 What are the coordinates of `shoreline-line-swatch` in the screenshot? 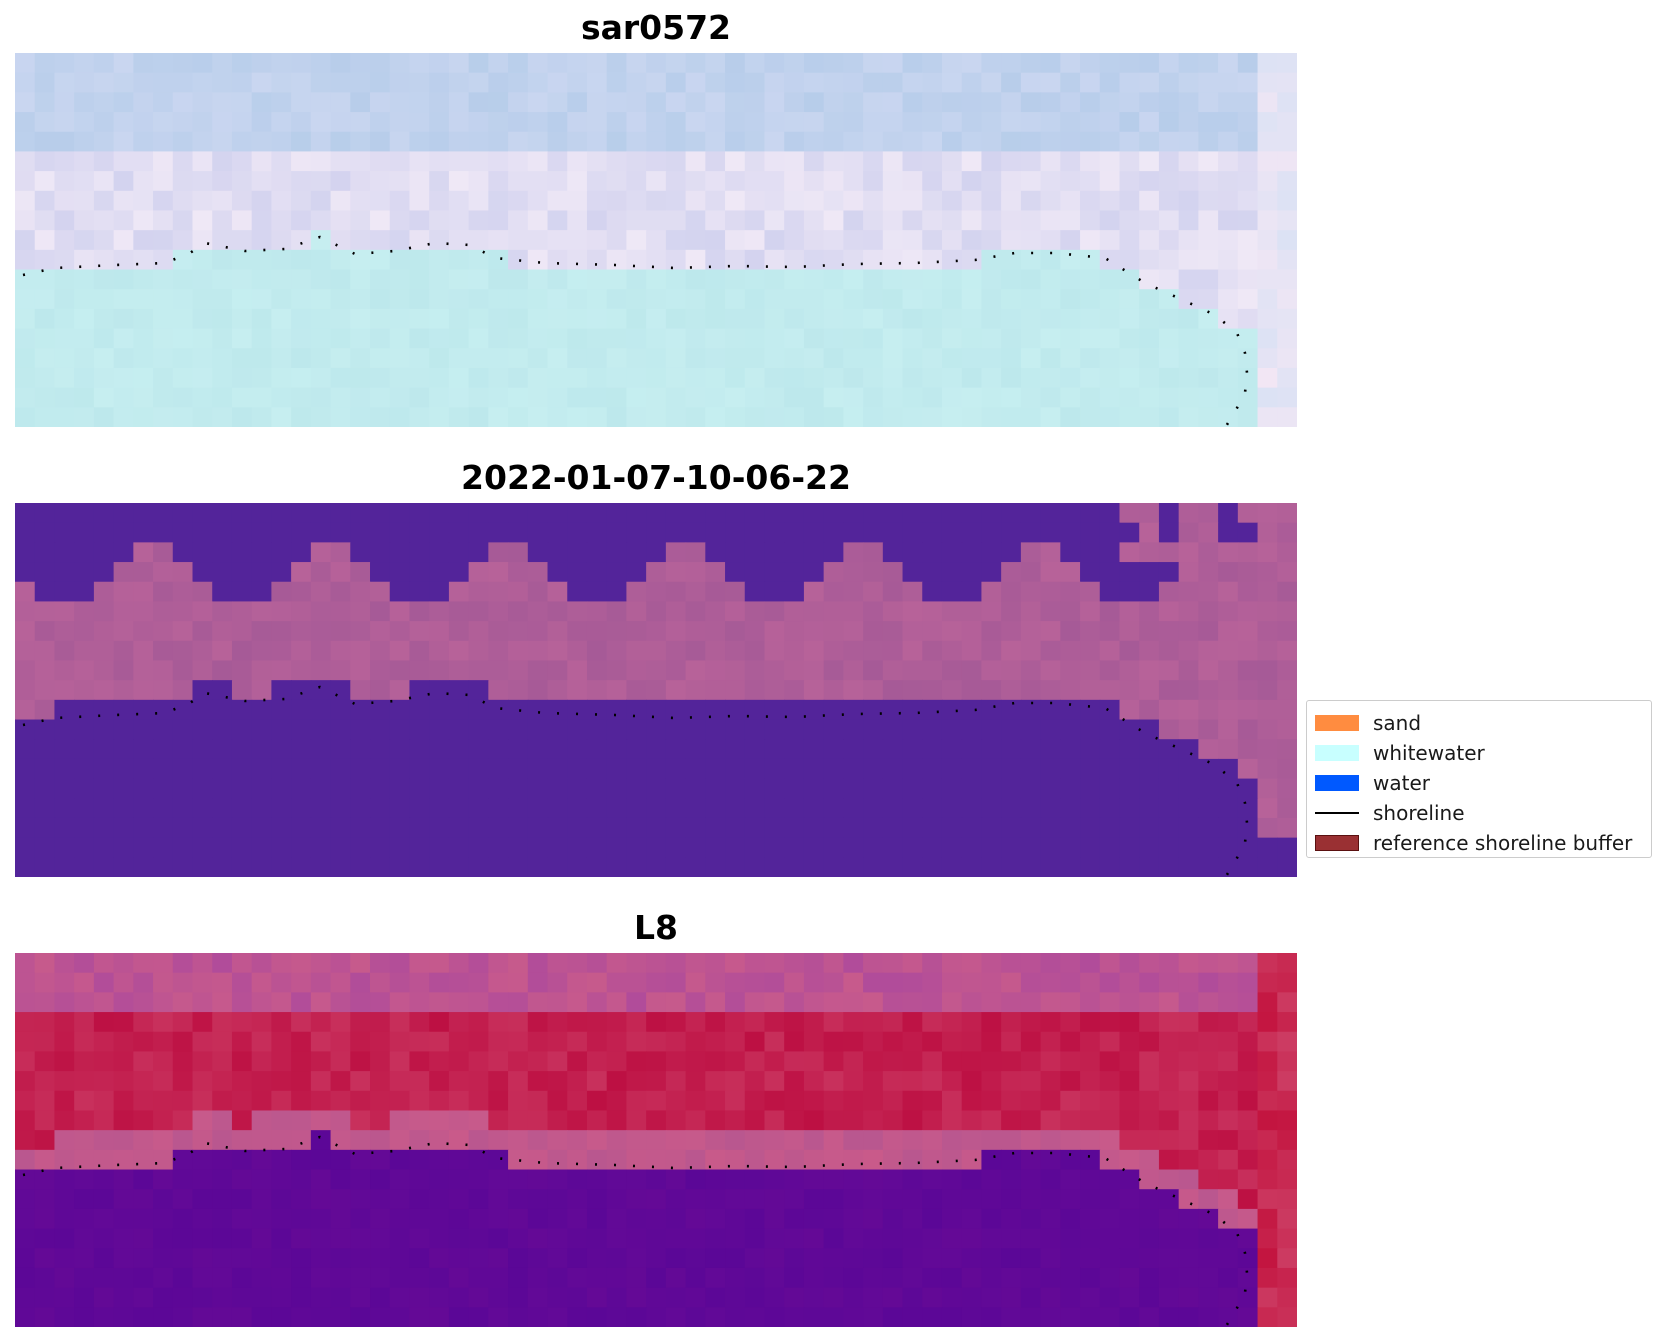 It's located at (1337, 813).